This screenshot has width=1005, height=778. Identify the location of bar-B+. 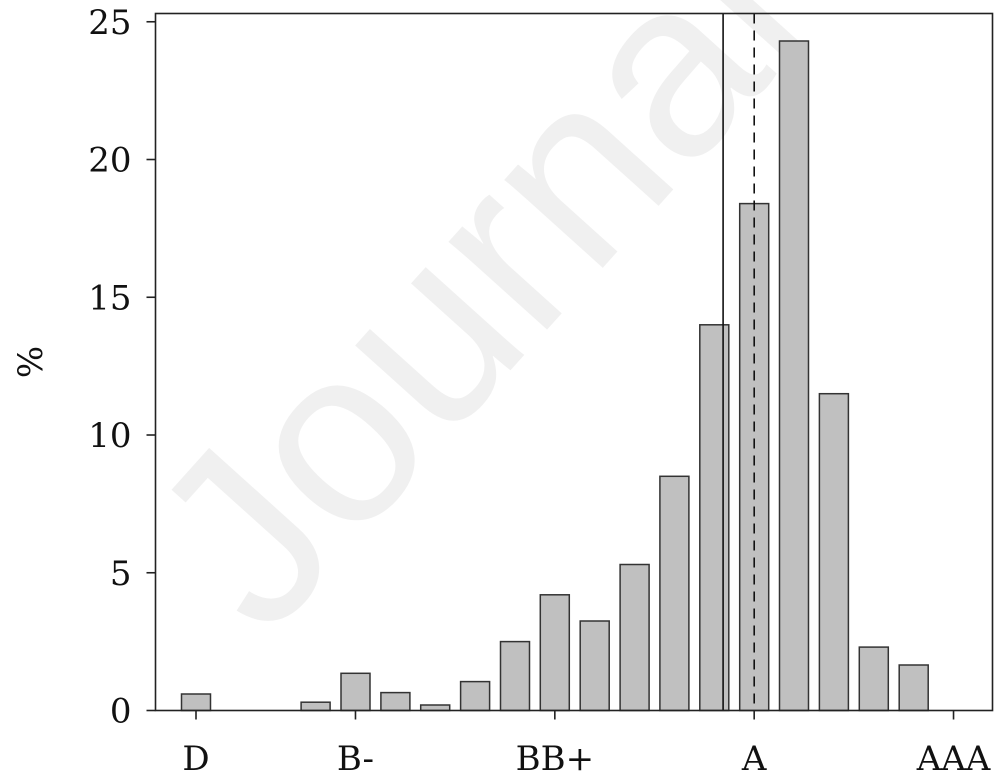
(435, 708).